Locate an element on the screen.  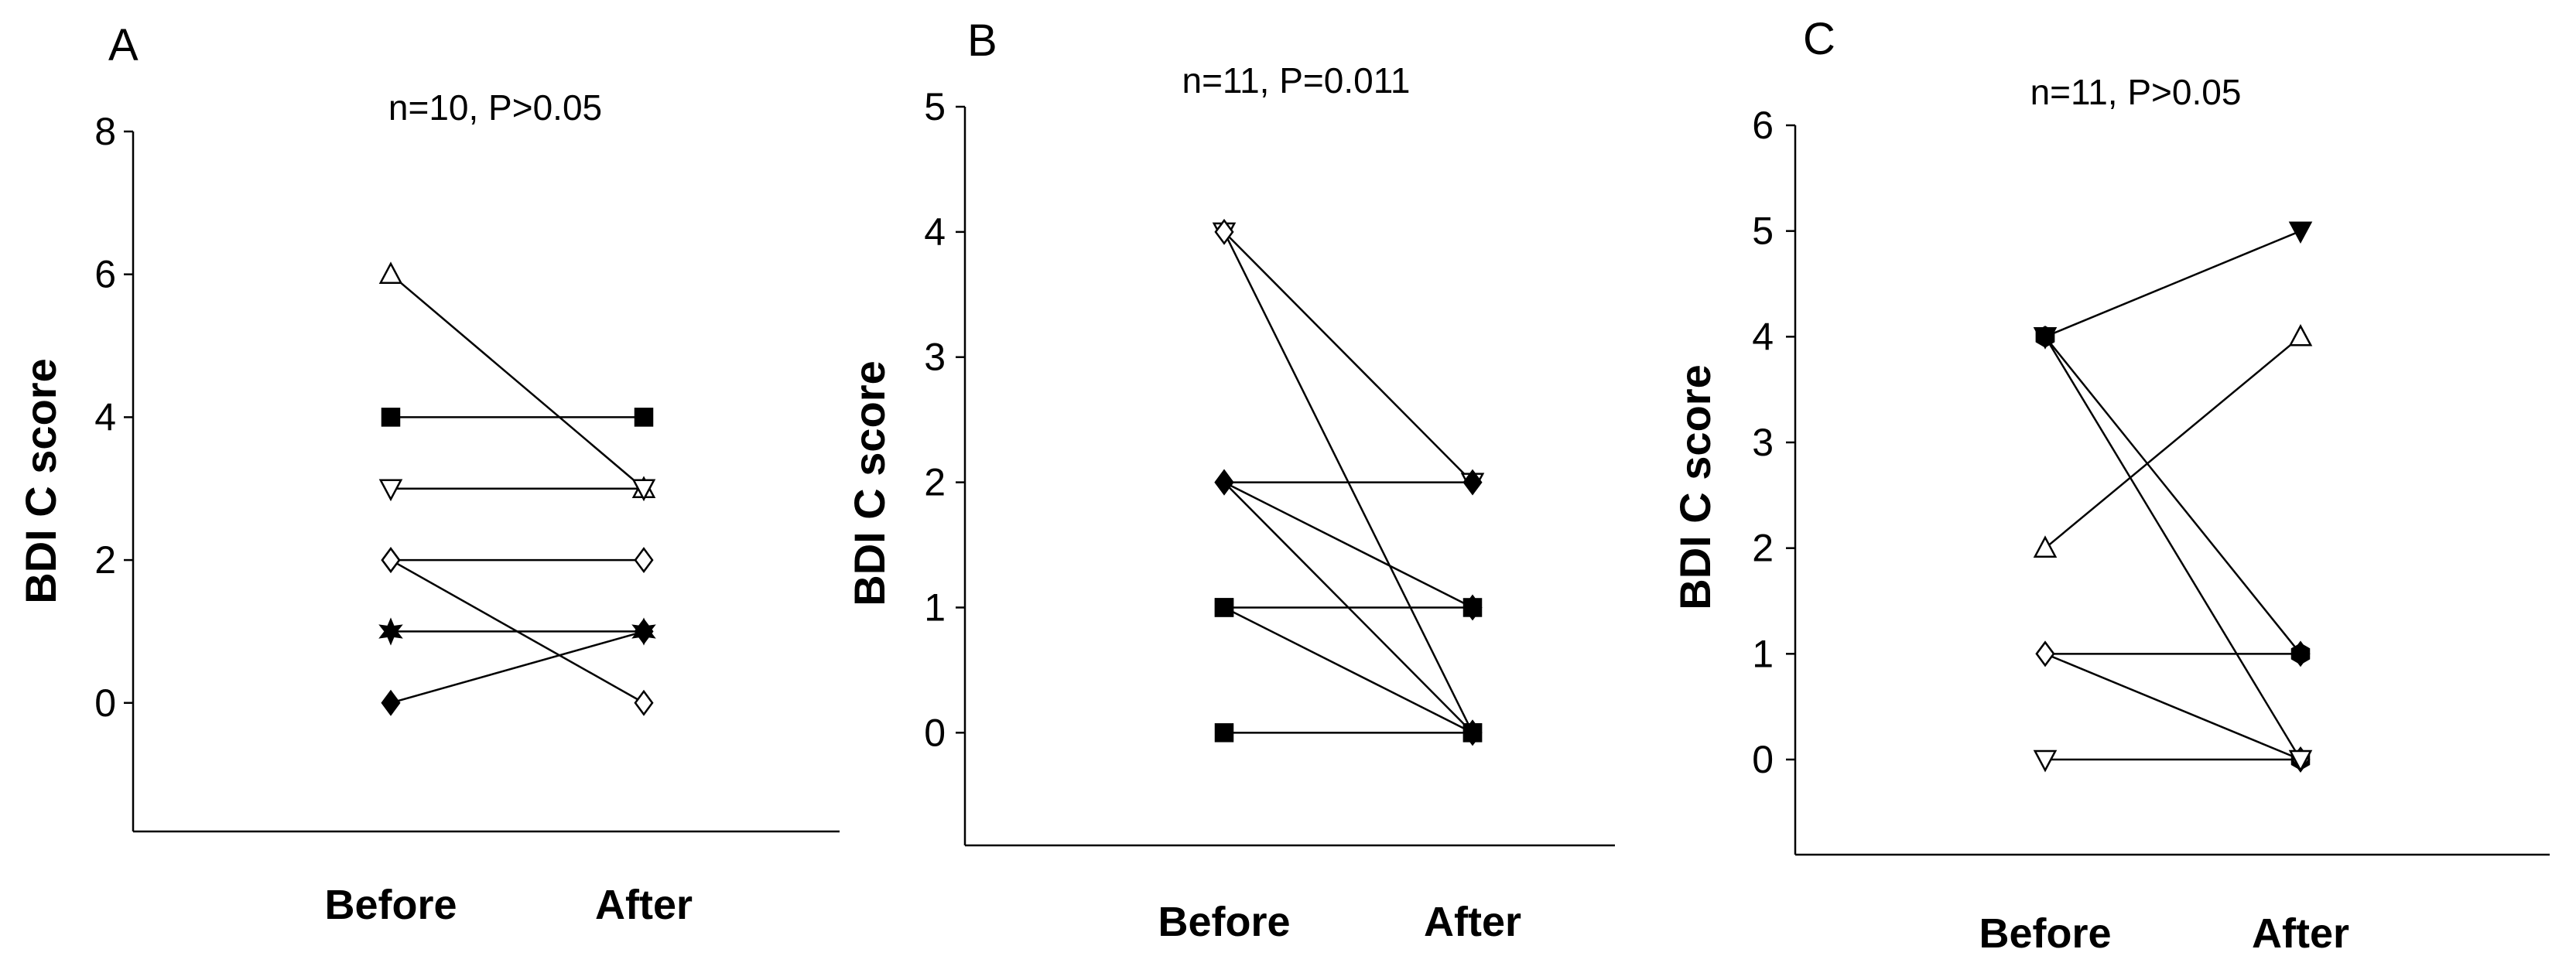
panel-letter: C is located at coordinates (1819, 39).